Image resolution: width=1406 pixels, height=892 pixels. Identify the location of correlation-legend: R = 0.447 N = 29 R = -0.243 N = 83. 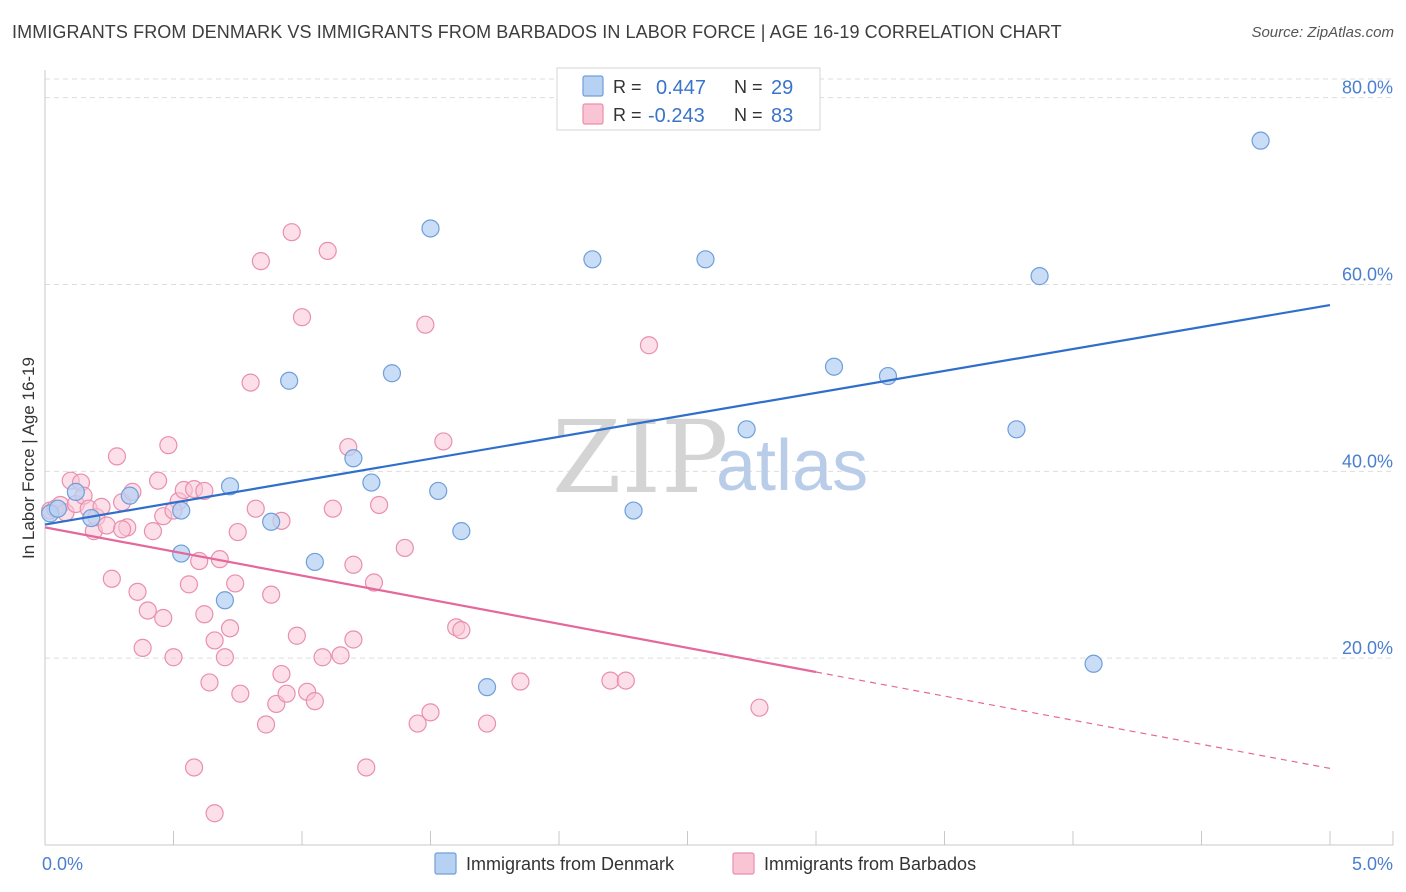
(688, 99).